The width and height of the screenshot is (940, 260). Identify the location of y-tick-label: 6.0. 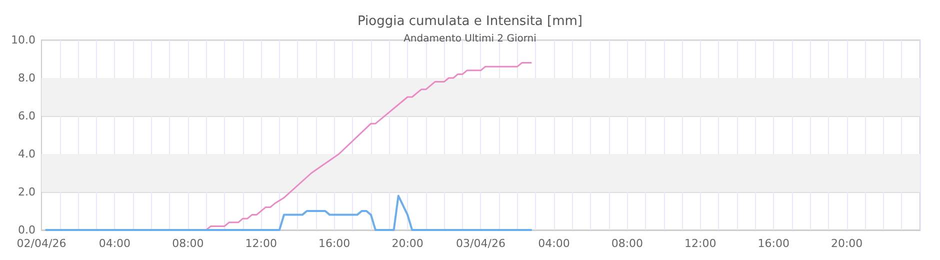
(27, 116).